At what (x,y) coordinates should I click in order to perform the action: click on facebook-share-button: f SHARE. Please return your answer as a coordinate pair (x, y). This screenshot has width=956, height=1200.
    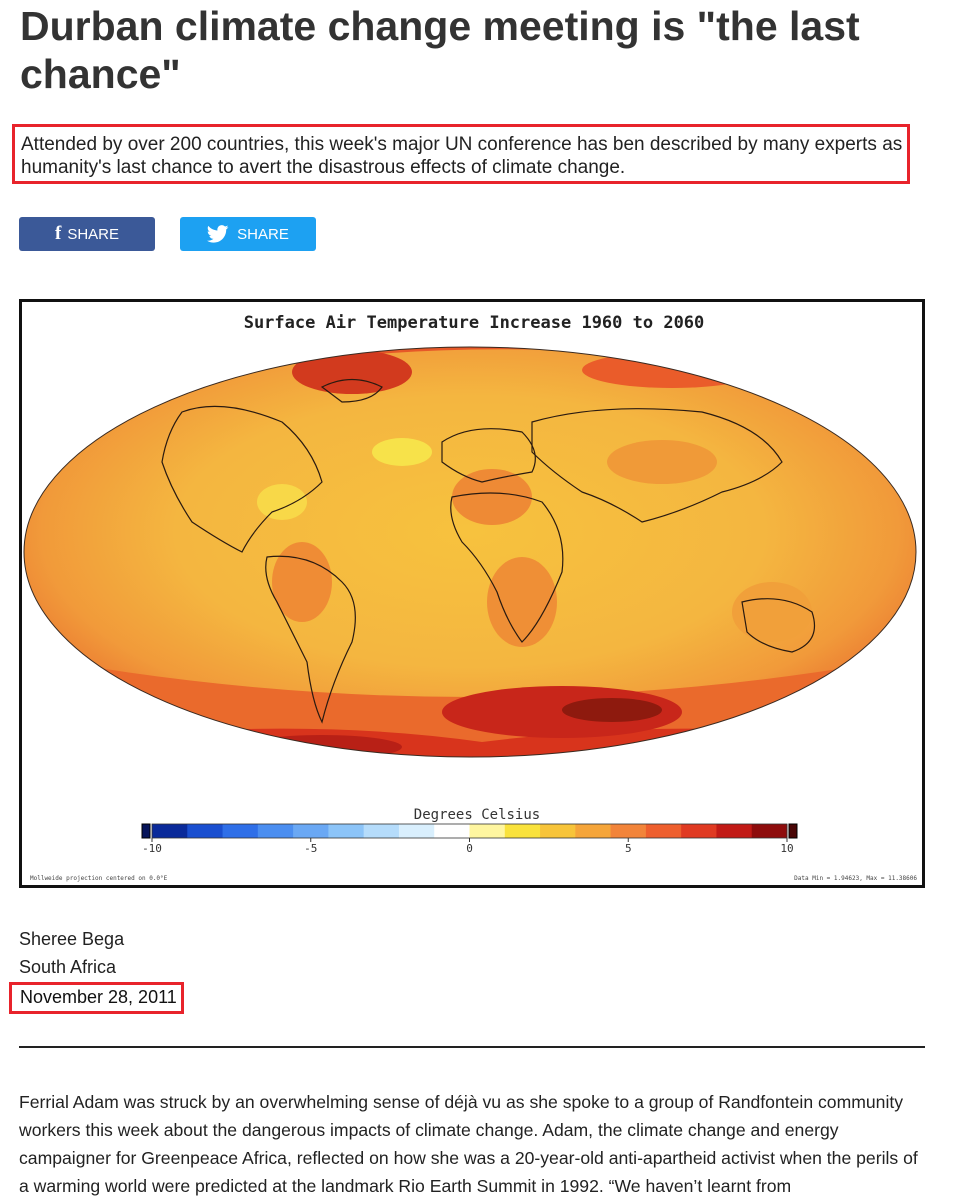
    Looking at the image, I should click on (87, 234).